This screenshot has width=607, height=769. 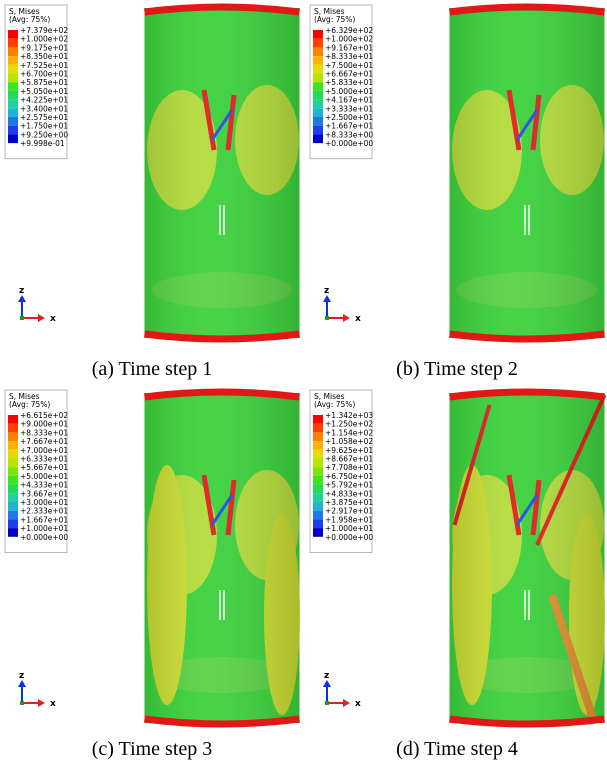 What do you see at coordinates (349, 424) in the screenshot?
I see `legend-value: +1.250e+02` at bounding box center [349, 424].